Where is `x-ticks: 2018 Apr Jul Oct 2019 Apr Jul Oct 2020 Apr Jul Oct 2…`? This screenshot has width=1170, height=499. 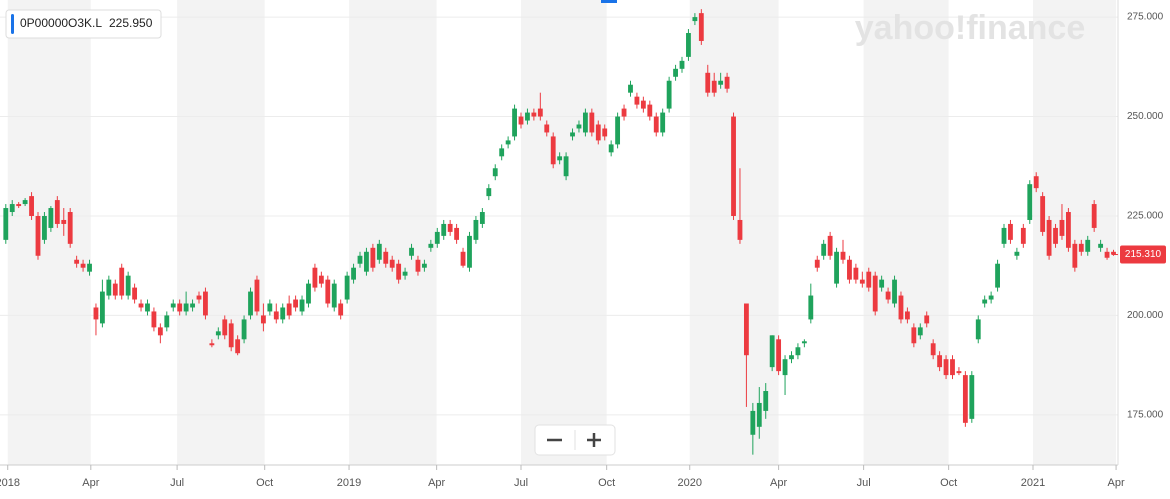 x-ticks: 2018 Apr Jul Oct 2019 Apr Jul Oct 2020 Apr Jul Oct 2… is located at coordinates (562, 477).